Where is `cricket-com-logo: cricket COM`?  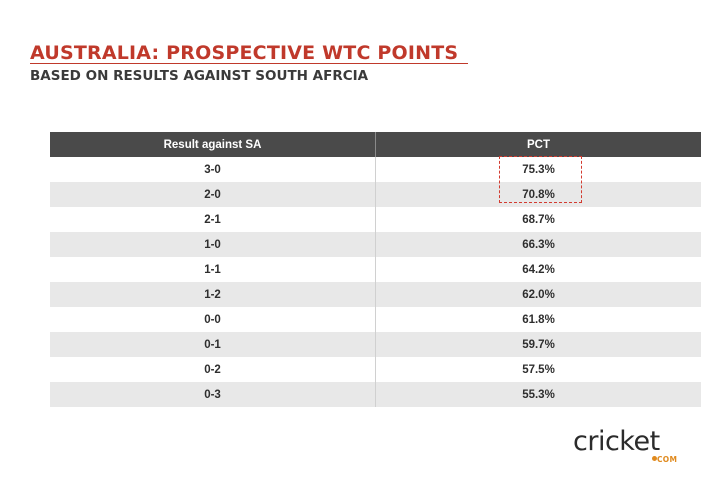 cricket-com-logo: cricket COM is located at coordinates (633, 447).